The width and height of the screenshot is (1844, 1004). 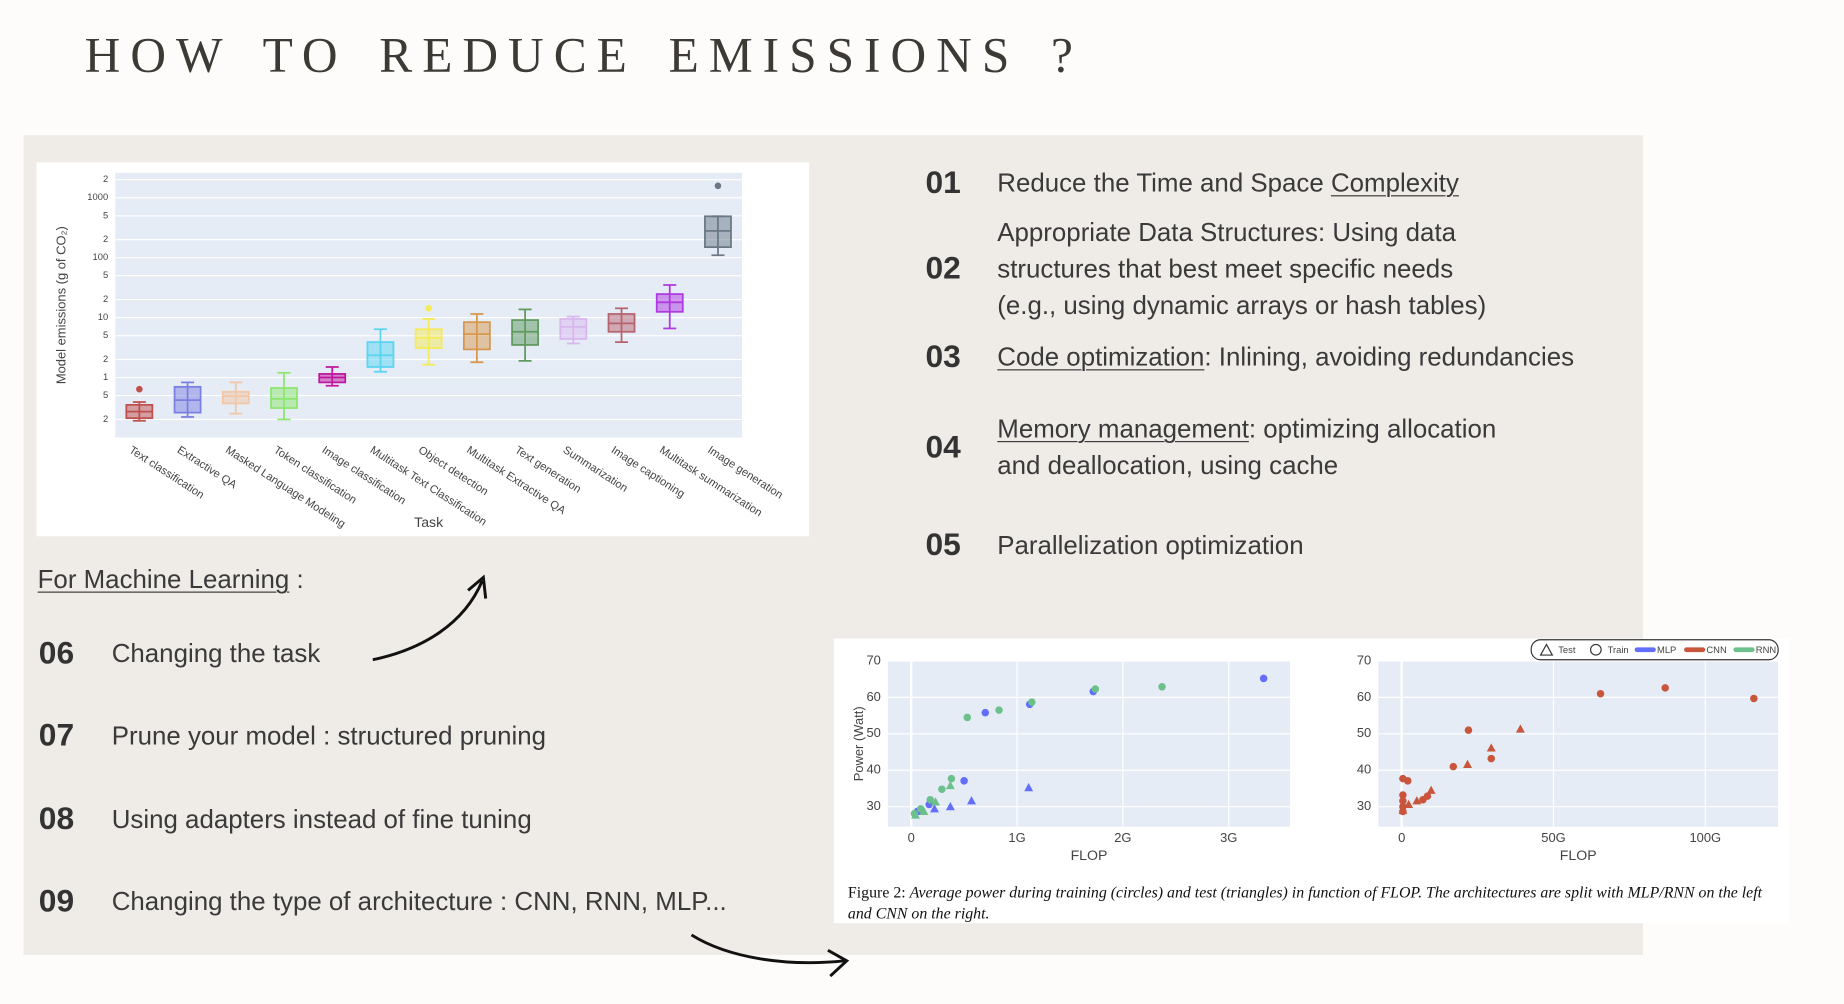 I want to click on slide-title: HOW TO REDUCE EMISSIONS ?, so click(x=583, y=56).